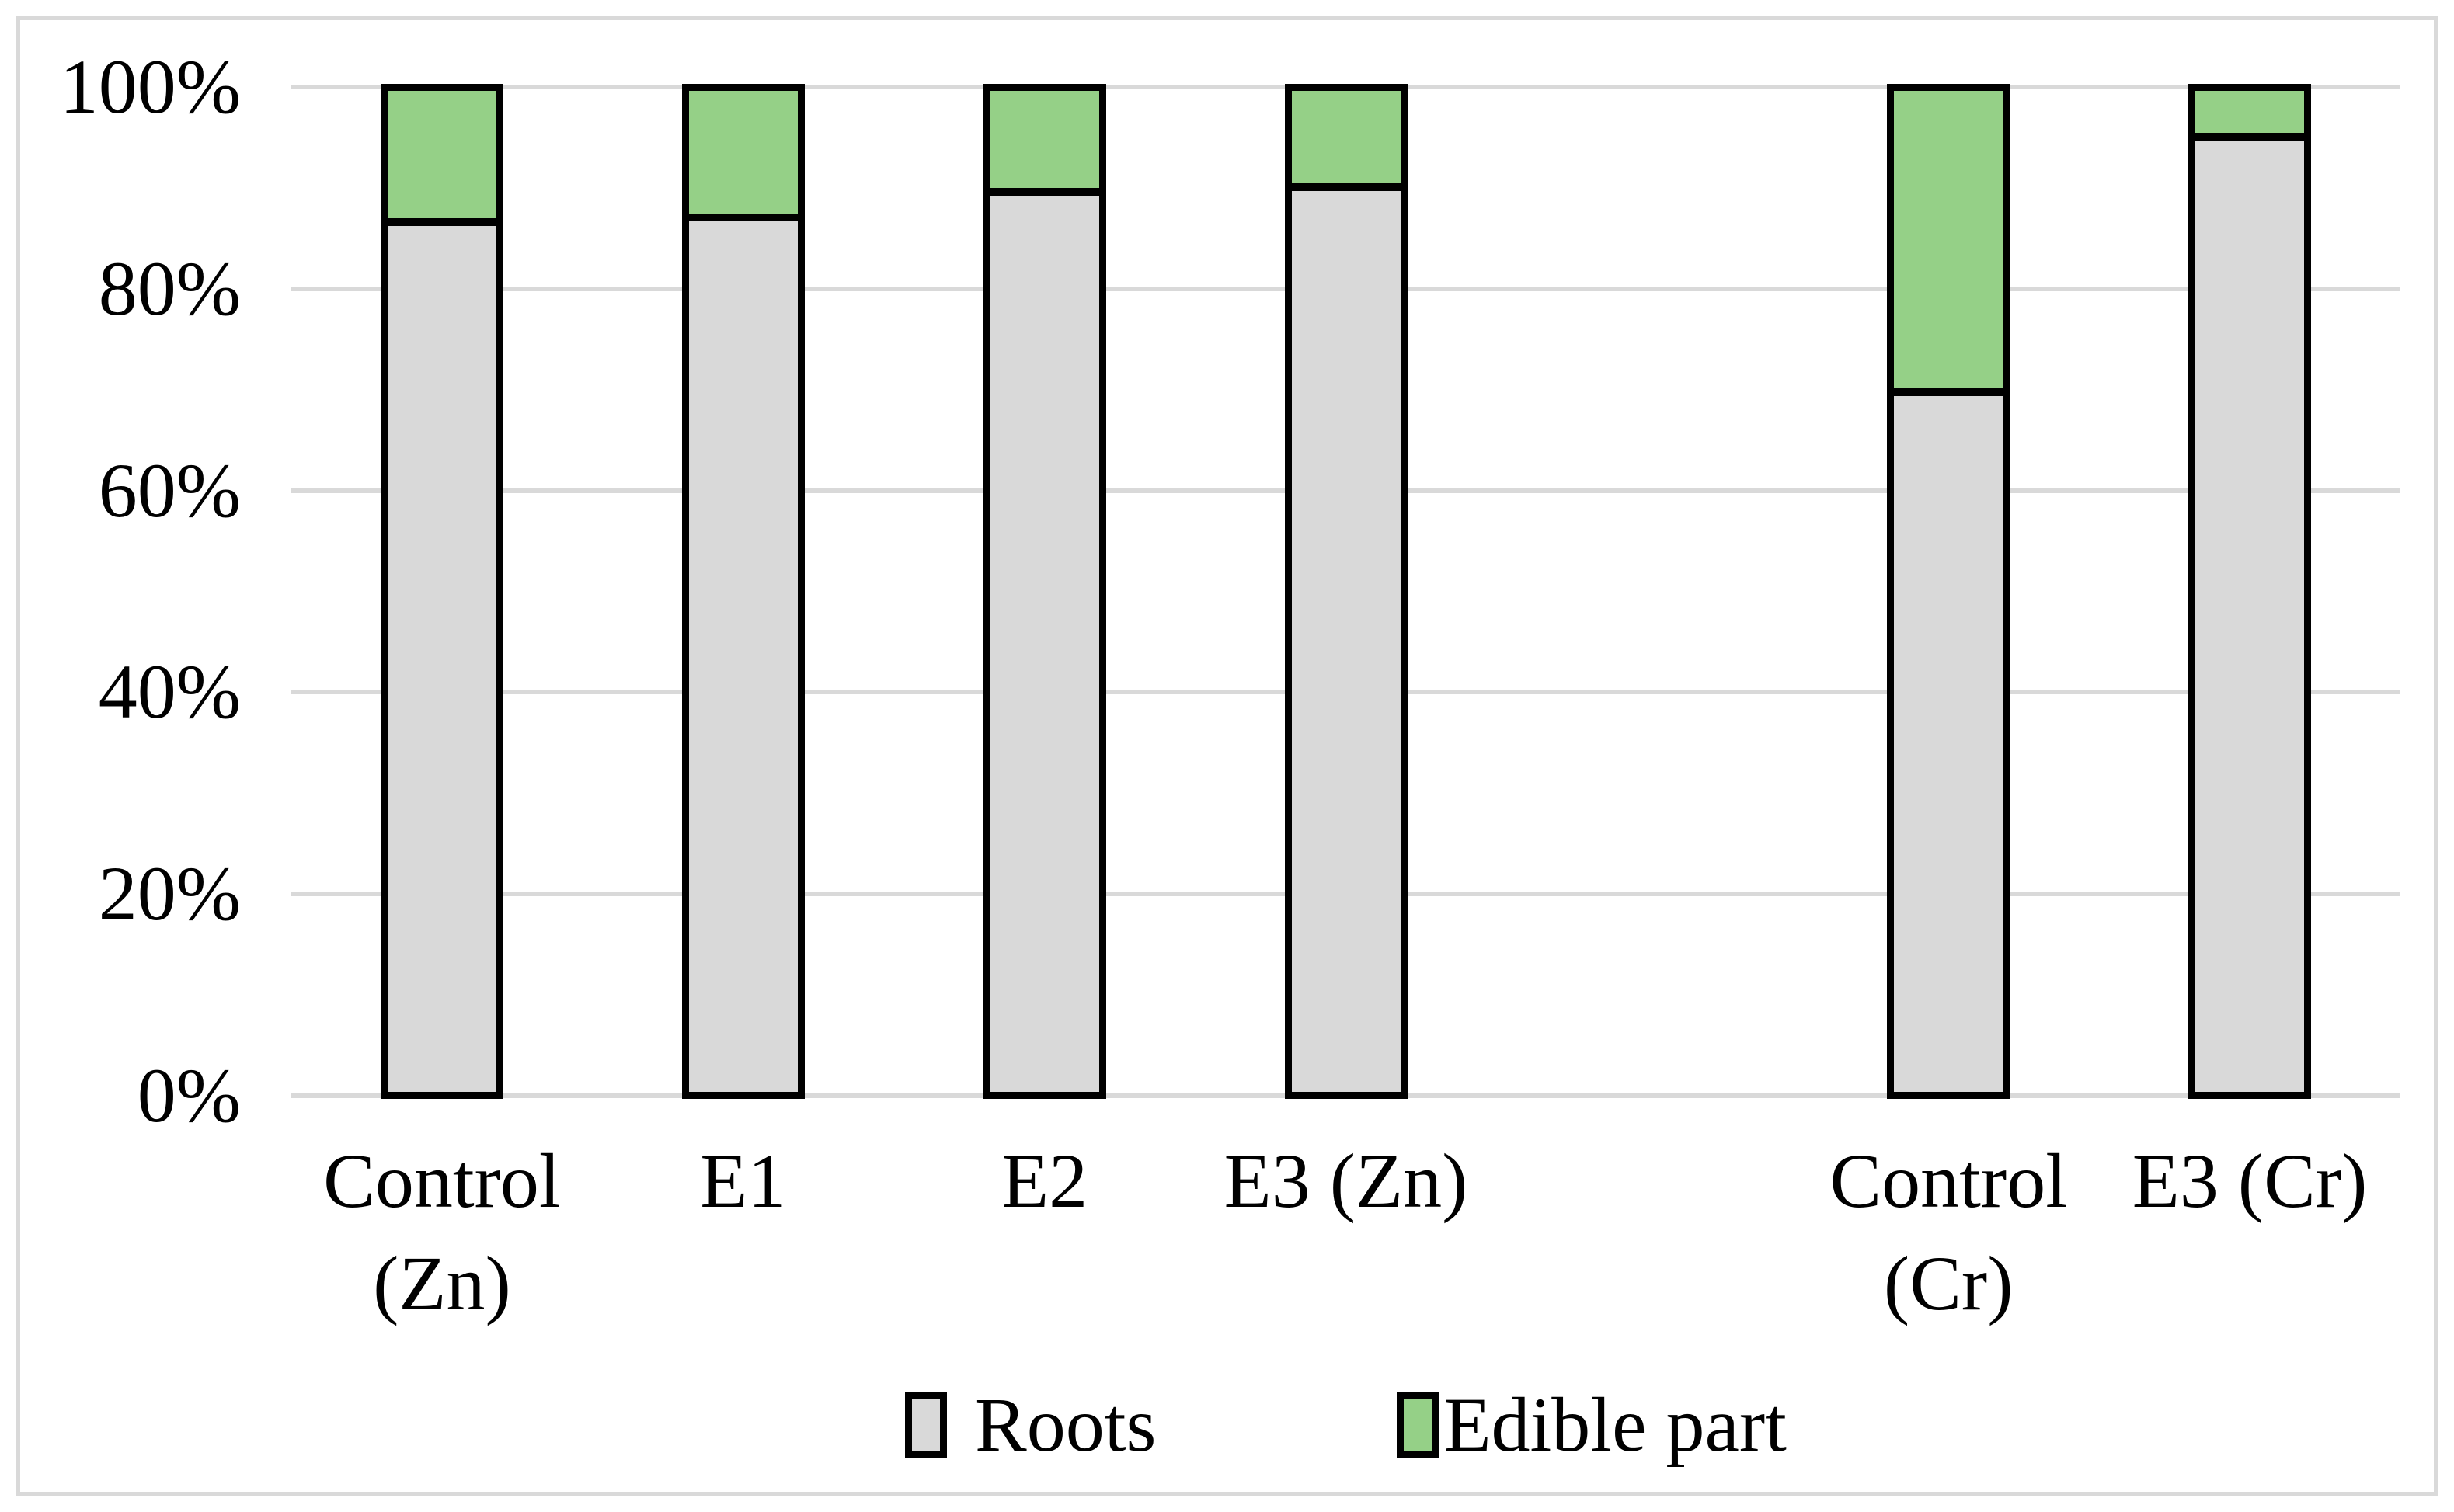 Image resolution: width=2454 pixels, height=1512 pixels. I want to click on y-tick-label-40: 40%, so click(169, 691).